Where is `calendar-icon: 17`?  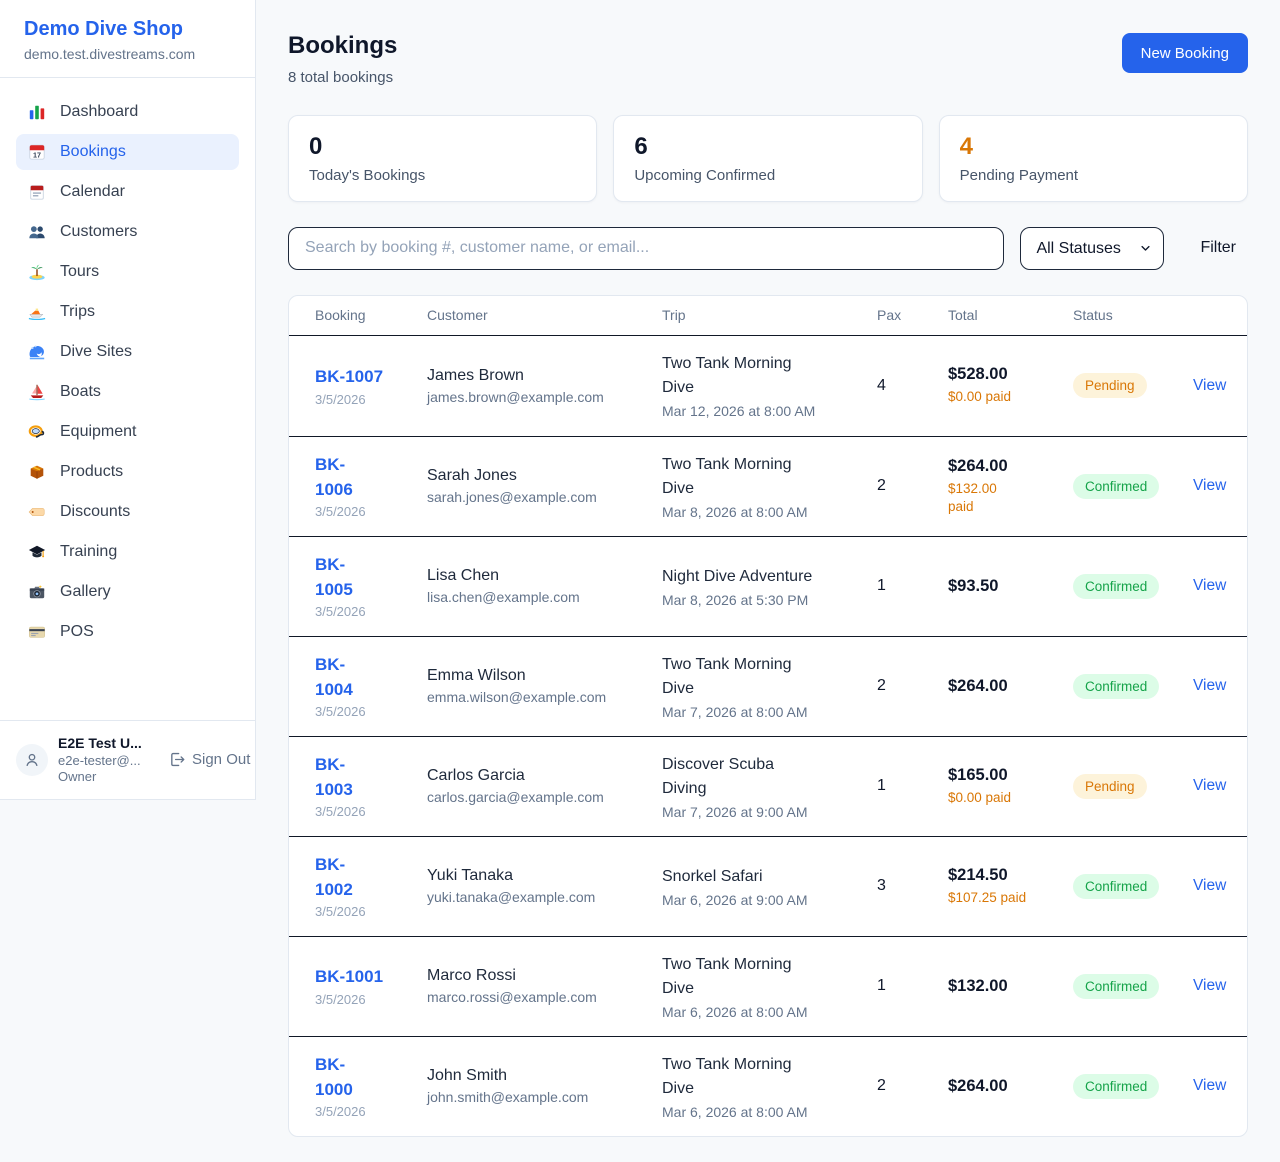 calendar-icon: 17 is located at coordinates (37, 152).